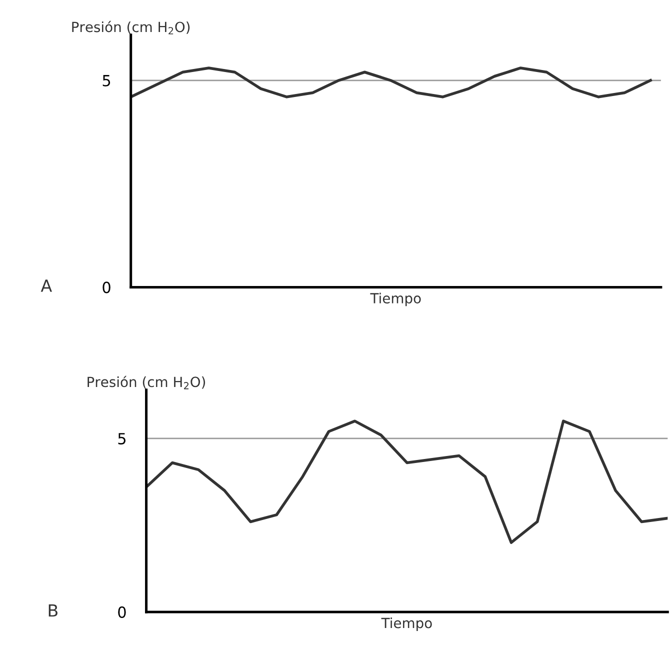  Describe the element at coordinates (53, 610) in the screenshot. I see `text: B` at that location.